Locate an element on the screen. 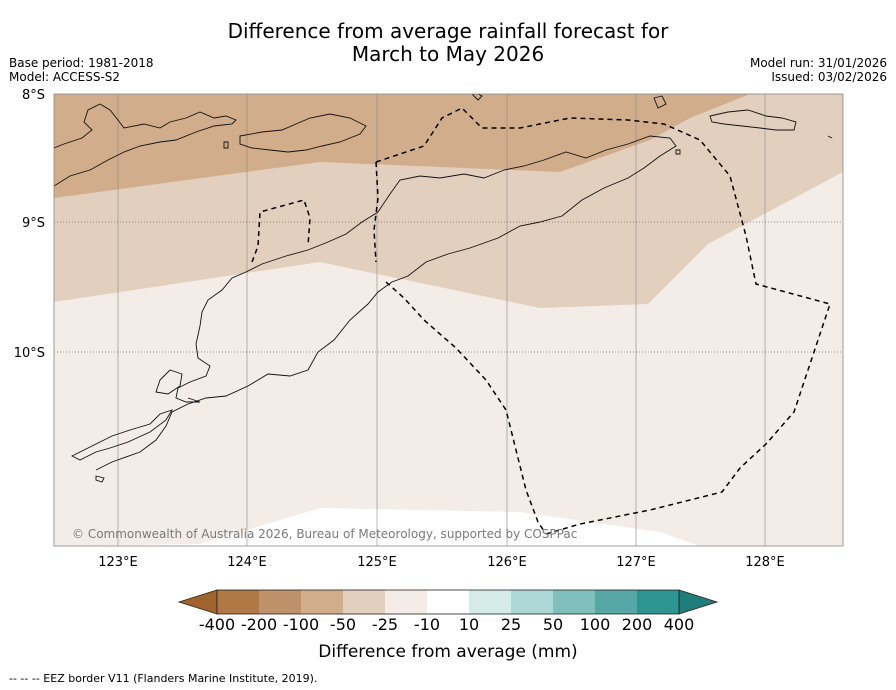  meta-left: Base period: 1981-2018 Model: ACCESS-S2 is located at coordinates (81, 70).